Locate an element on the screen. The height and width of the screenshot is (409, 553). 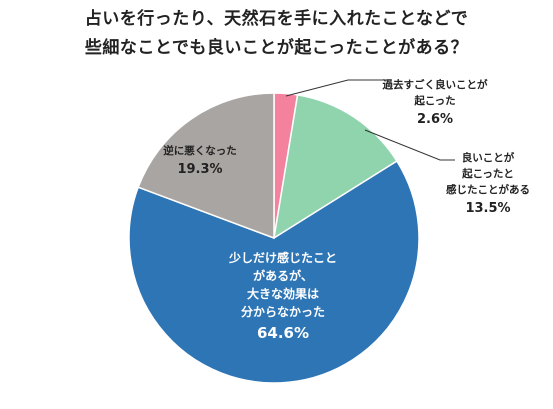
slice-label-0-line-1: 起こった is located at coordinates (434, 100).